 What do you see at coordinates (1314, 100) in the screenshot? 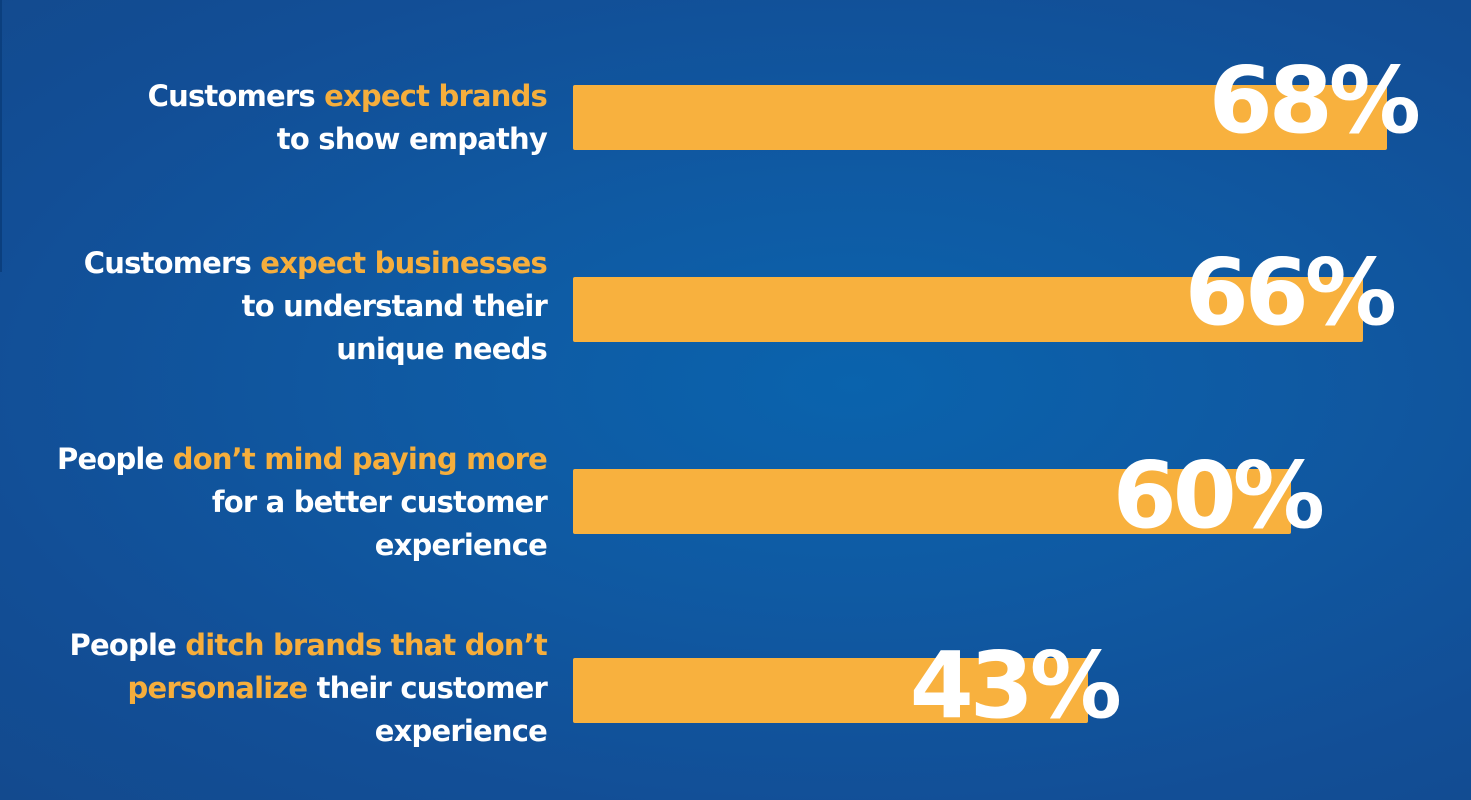
I see `bar-value-label: 68%` at bounding box center [1314, 100].